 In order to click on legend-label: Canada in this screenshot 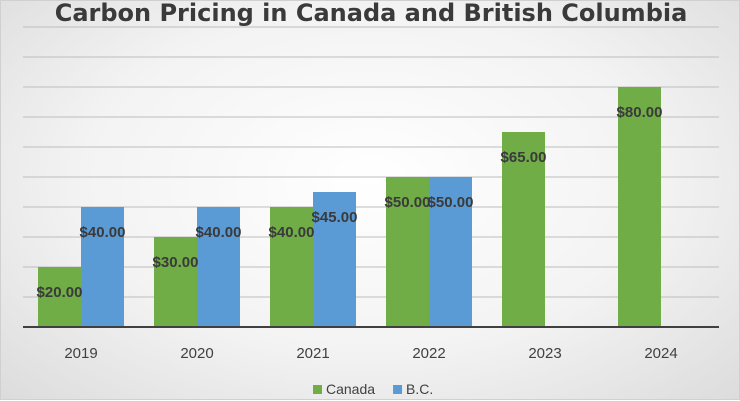, I will do `click(350, 389)`.